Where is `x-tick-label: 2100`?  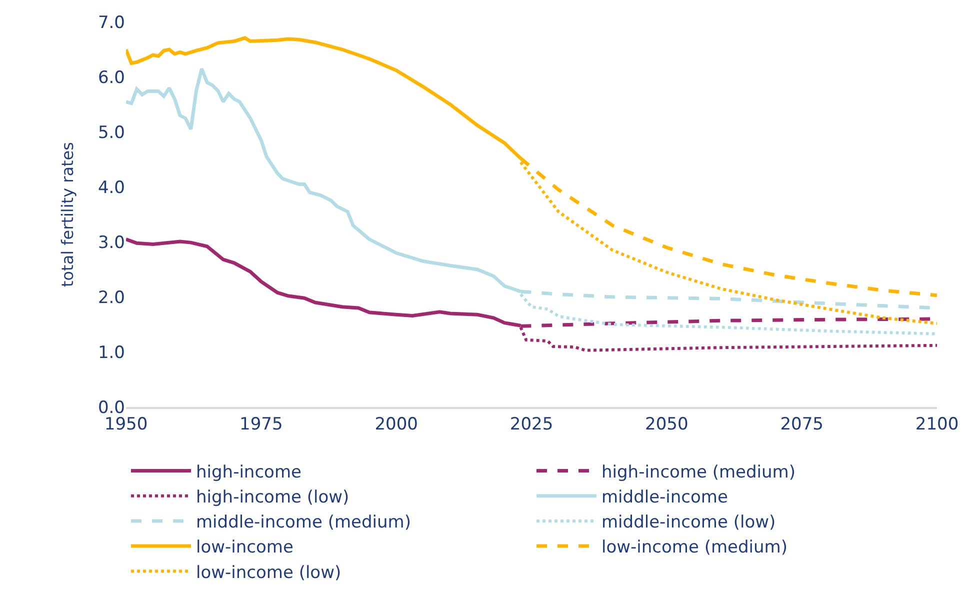
x-tick-label: 2100 is located at coordinates (937, 424).